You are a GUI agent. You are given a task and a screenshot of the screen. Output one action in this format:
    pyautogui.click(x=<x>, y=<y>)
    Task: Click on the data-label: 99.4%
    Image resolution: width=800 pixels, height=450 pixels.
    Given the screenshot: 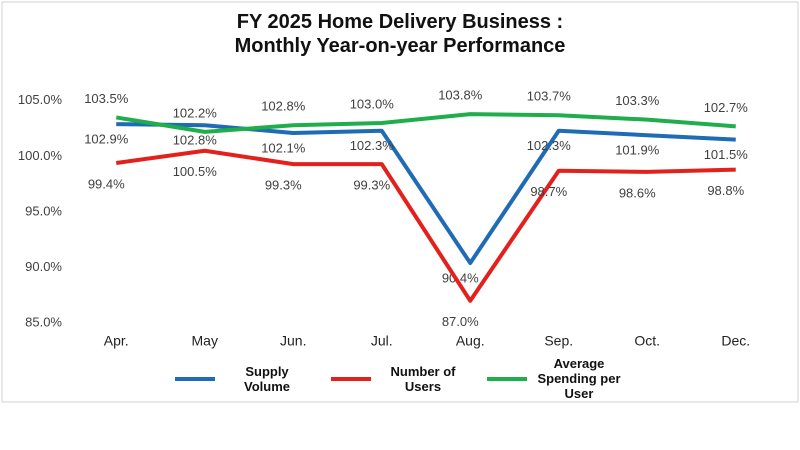 What is the action you would take?
    pyautogui.click(x=106, y=183)
    